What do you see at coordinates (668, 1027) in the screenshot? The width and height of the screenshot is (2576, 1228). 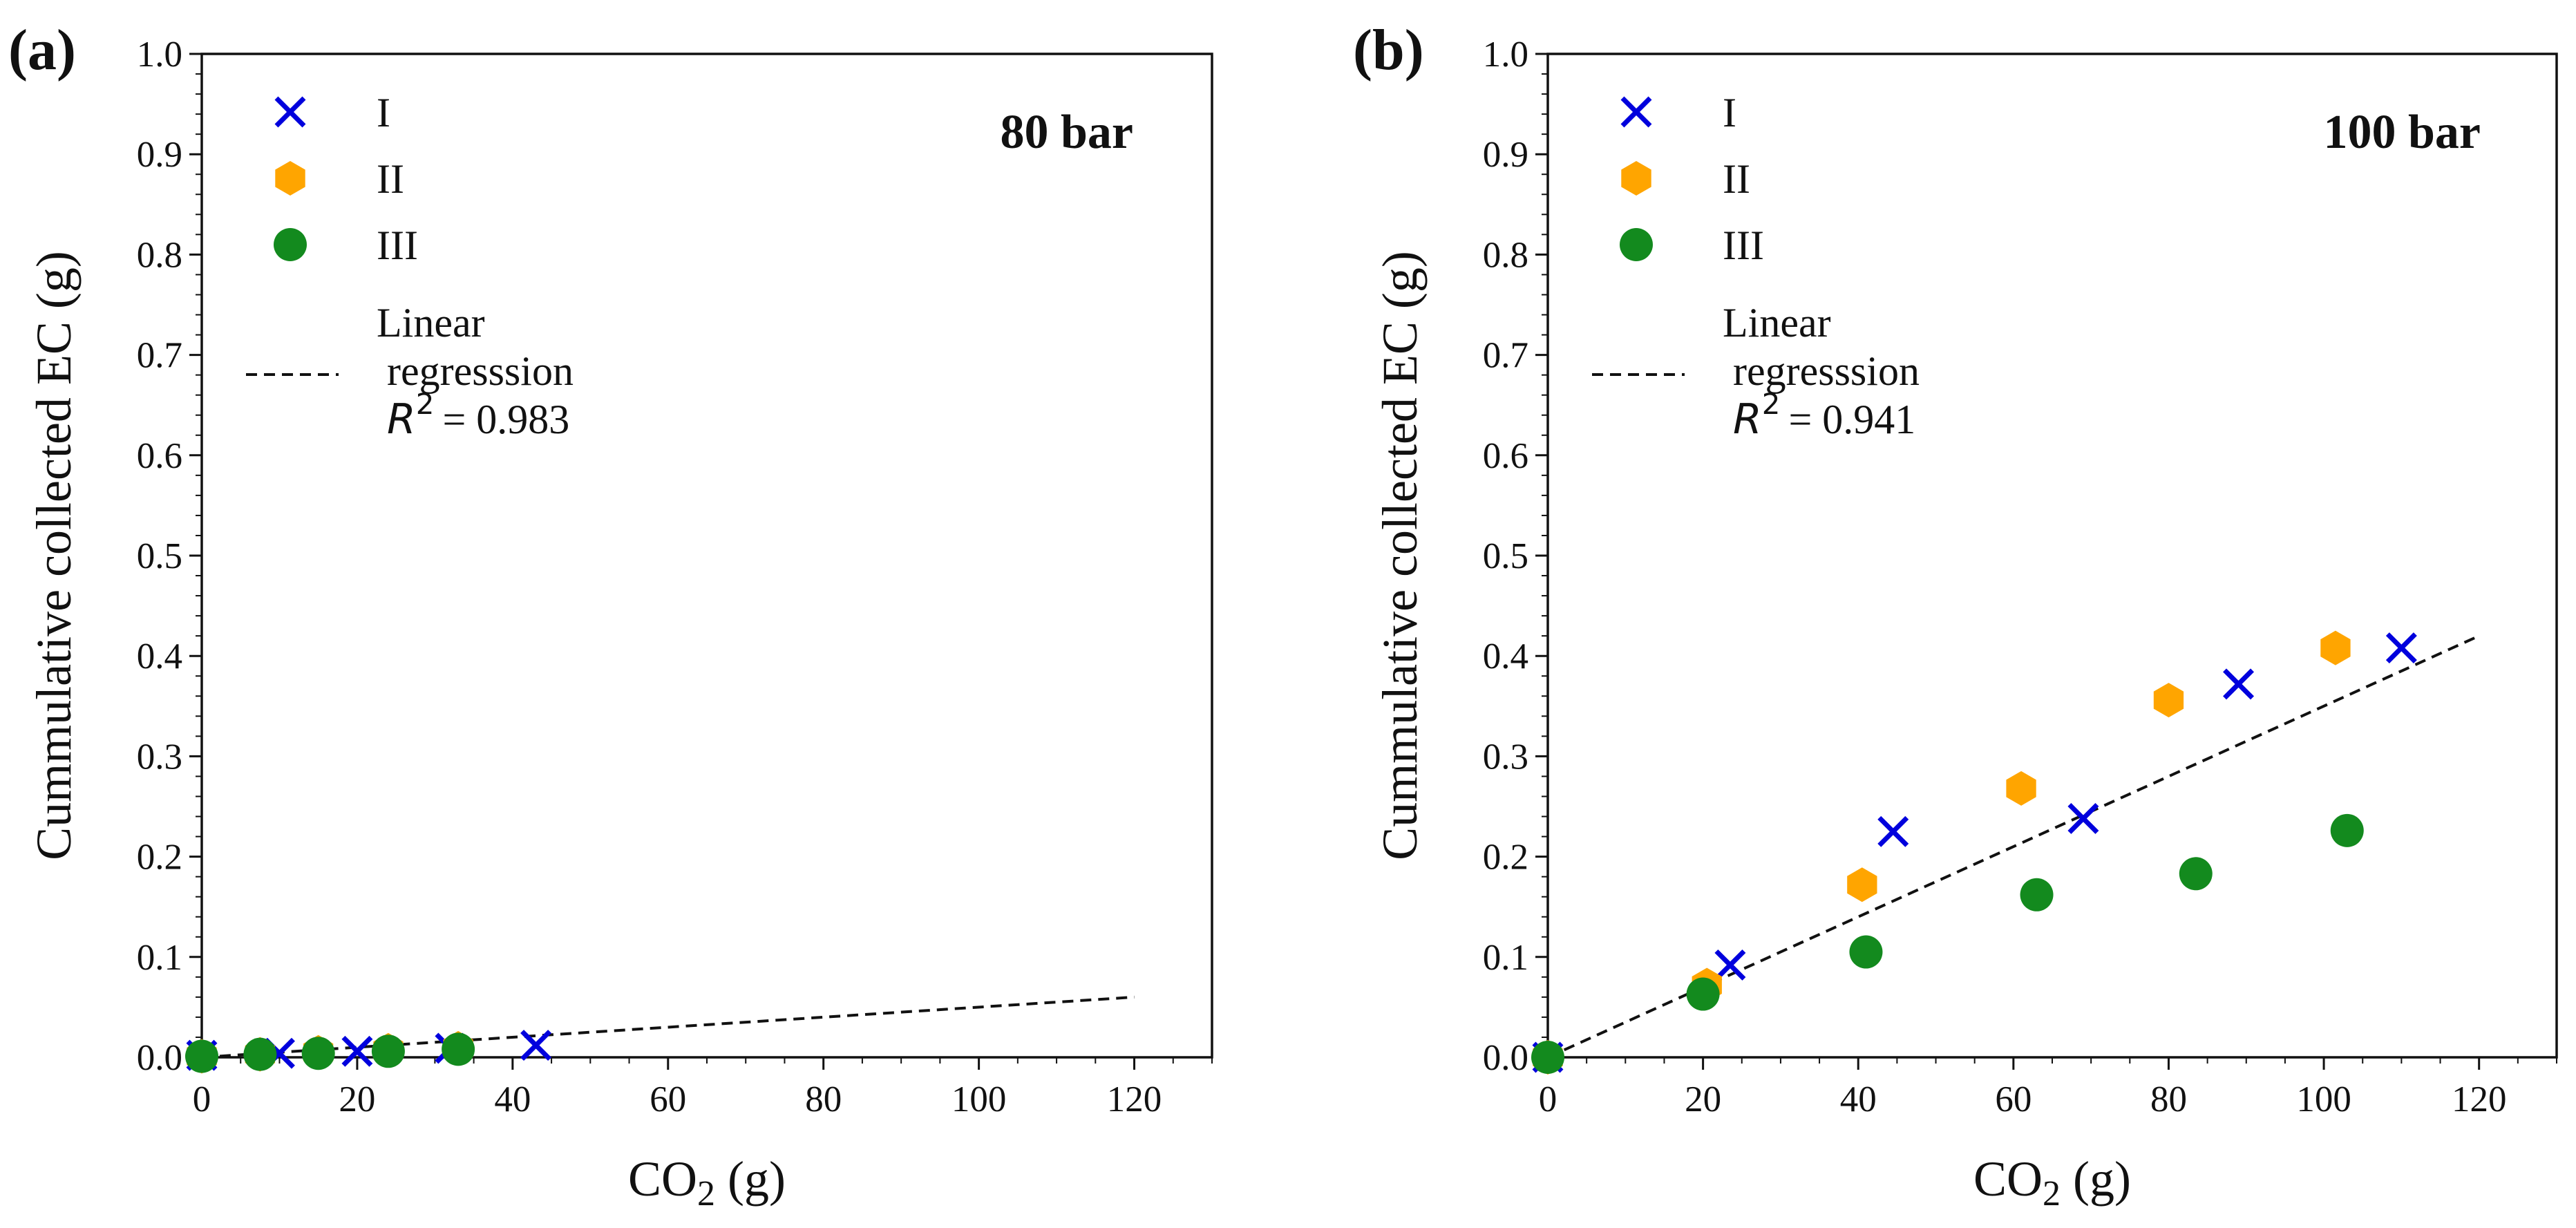 I see `regression-line` at bounding box center [668, 1027].